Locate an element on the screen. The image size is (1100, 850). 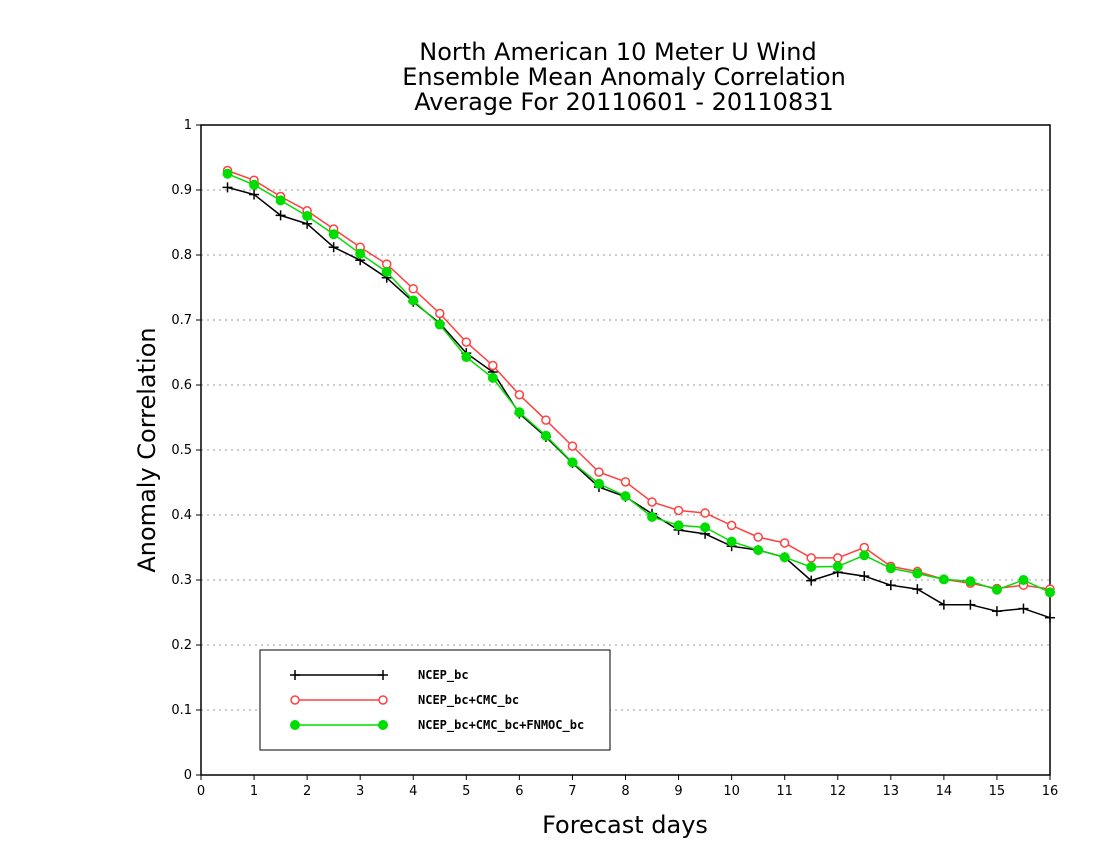
legend-label: NCEP_bc+CMC_bc+FNMOC_bc is located at coordinates (501, 725).